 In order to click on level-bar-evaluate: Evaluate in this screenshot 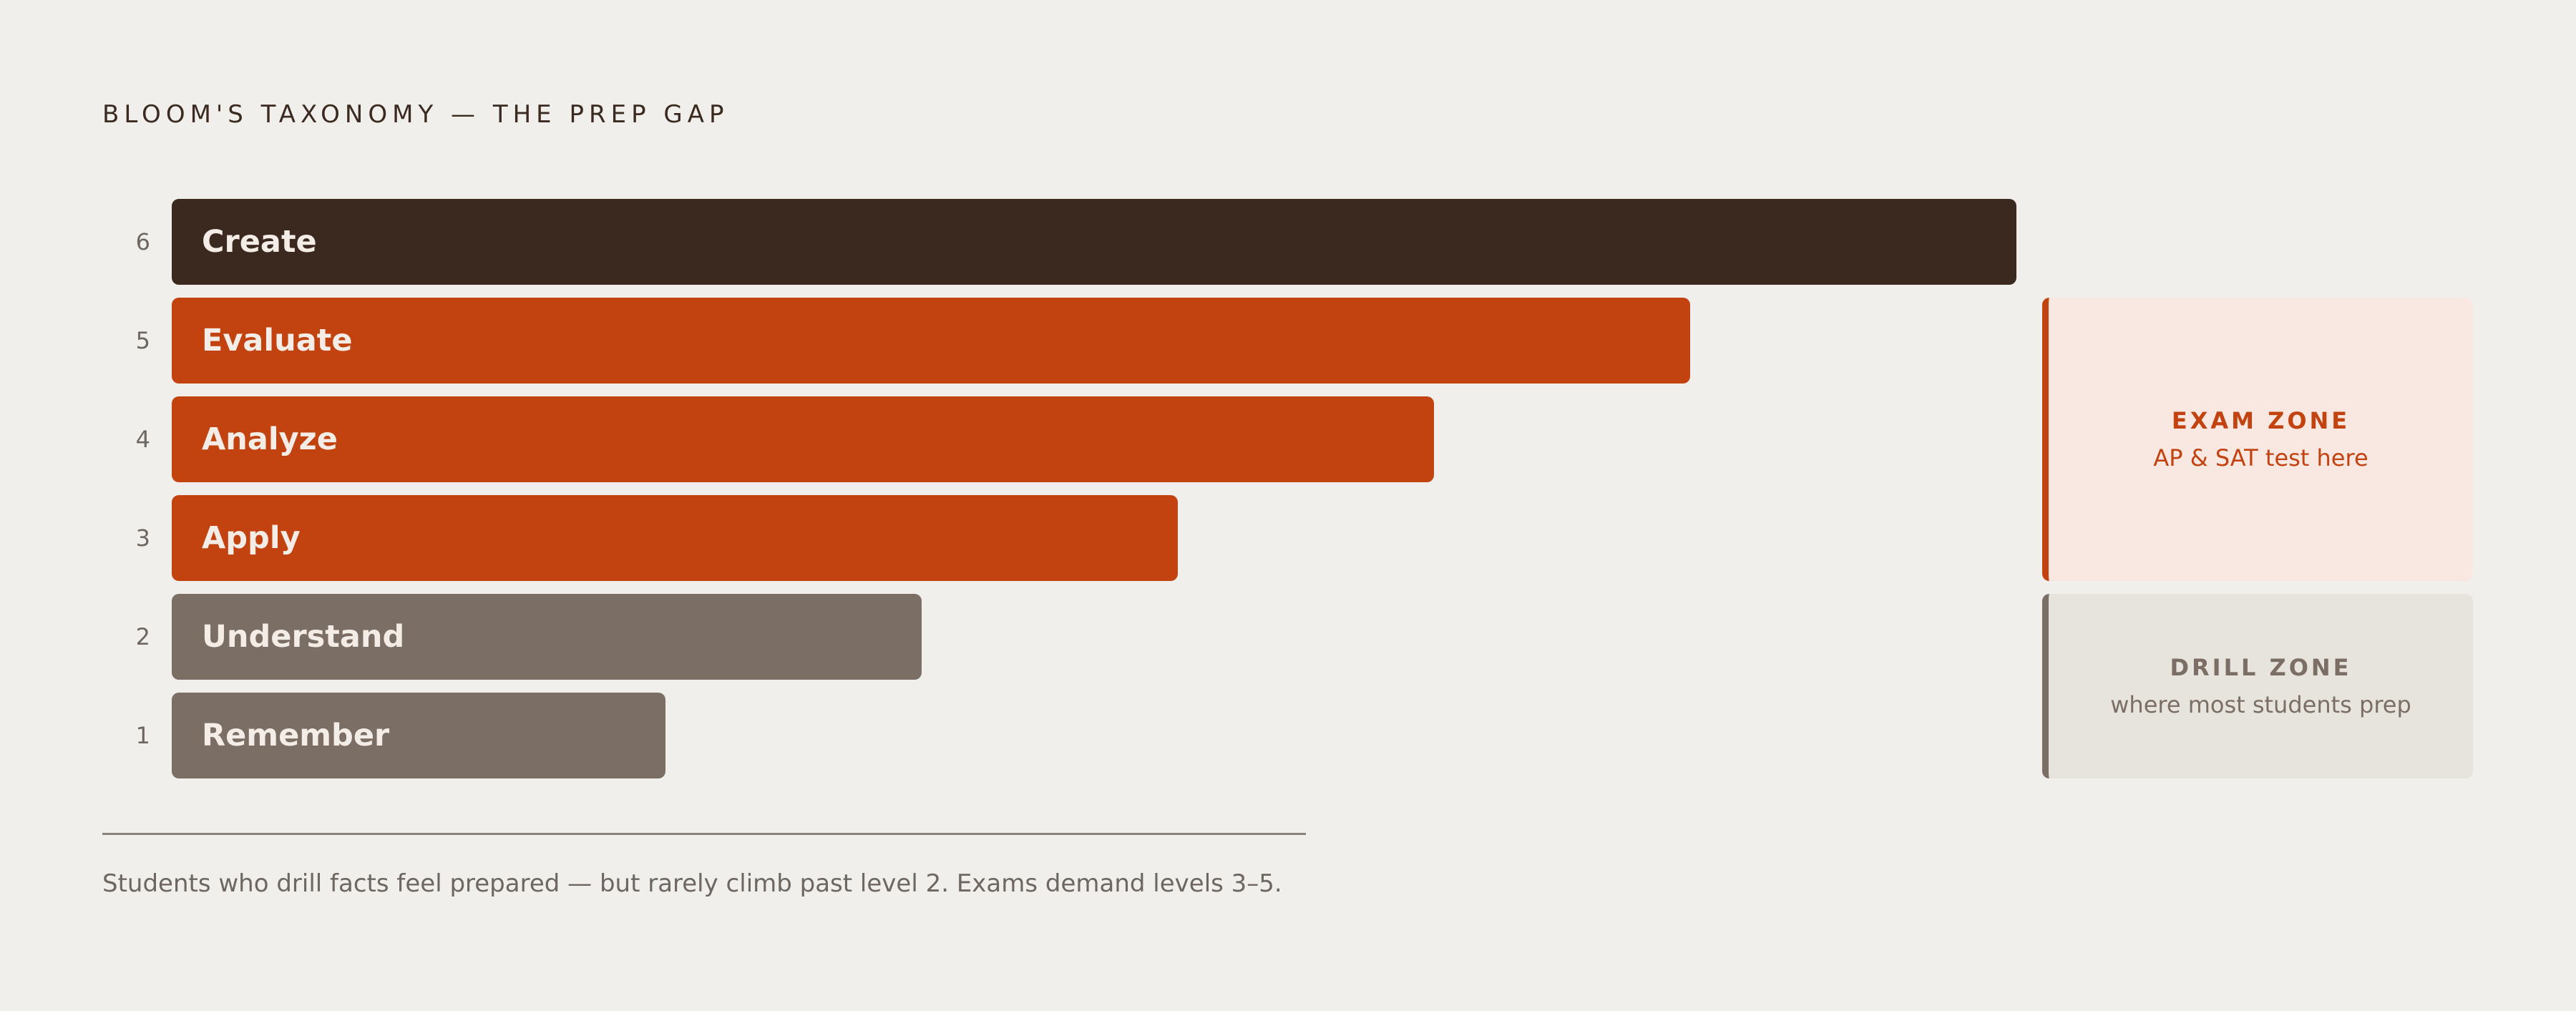, I will do `click(931, 341)`.